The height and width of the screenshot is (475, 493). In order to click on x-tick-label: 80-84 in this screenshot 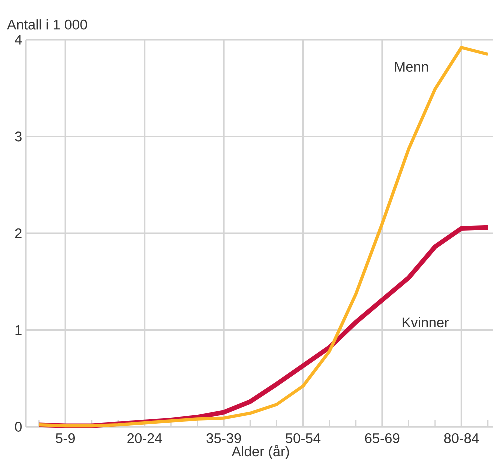, I will do `click(462, 439)`.